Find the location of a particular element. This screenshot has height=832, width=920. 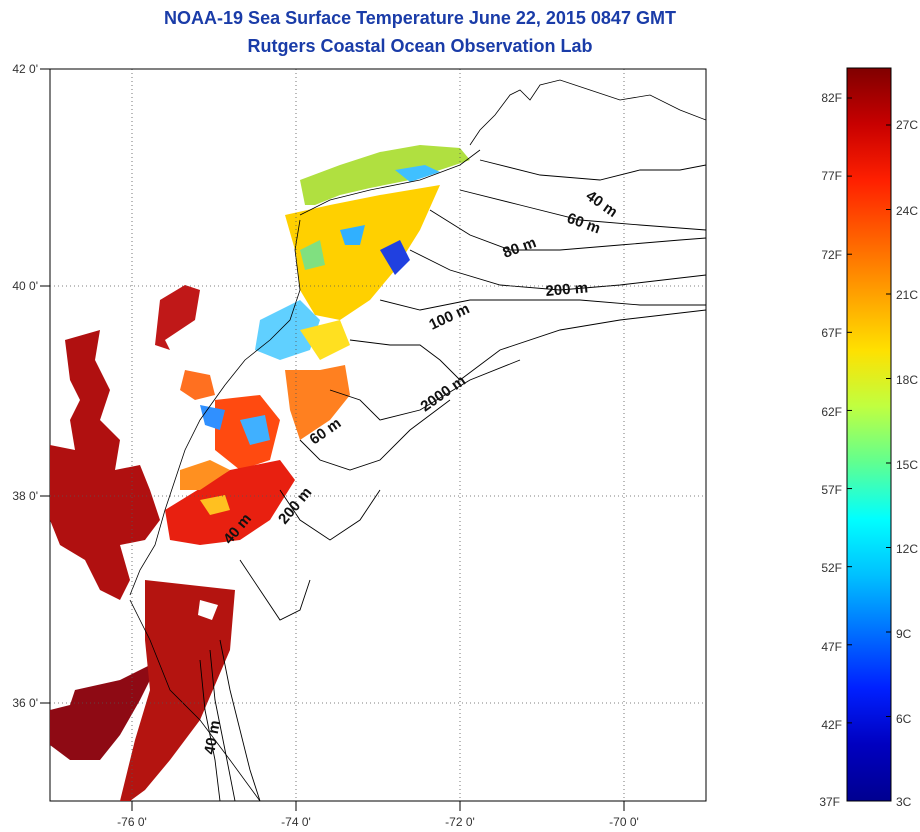

colorbar is located at coordinates (869, 434).